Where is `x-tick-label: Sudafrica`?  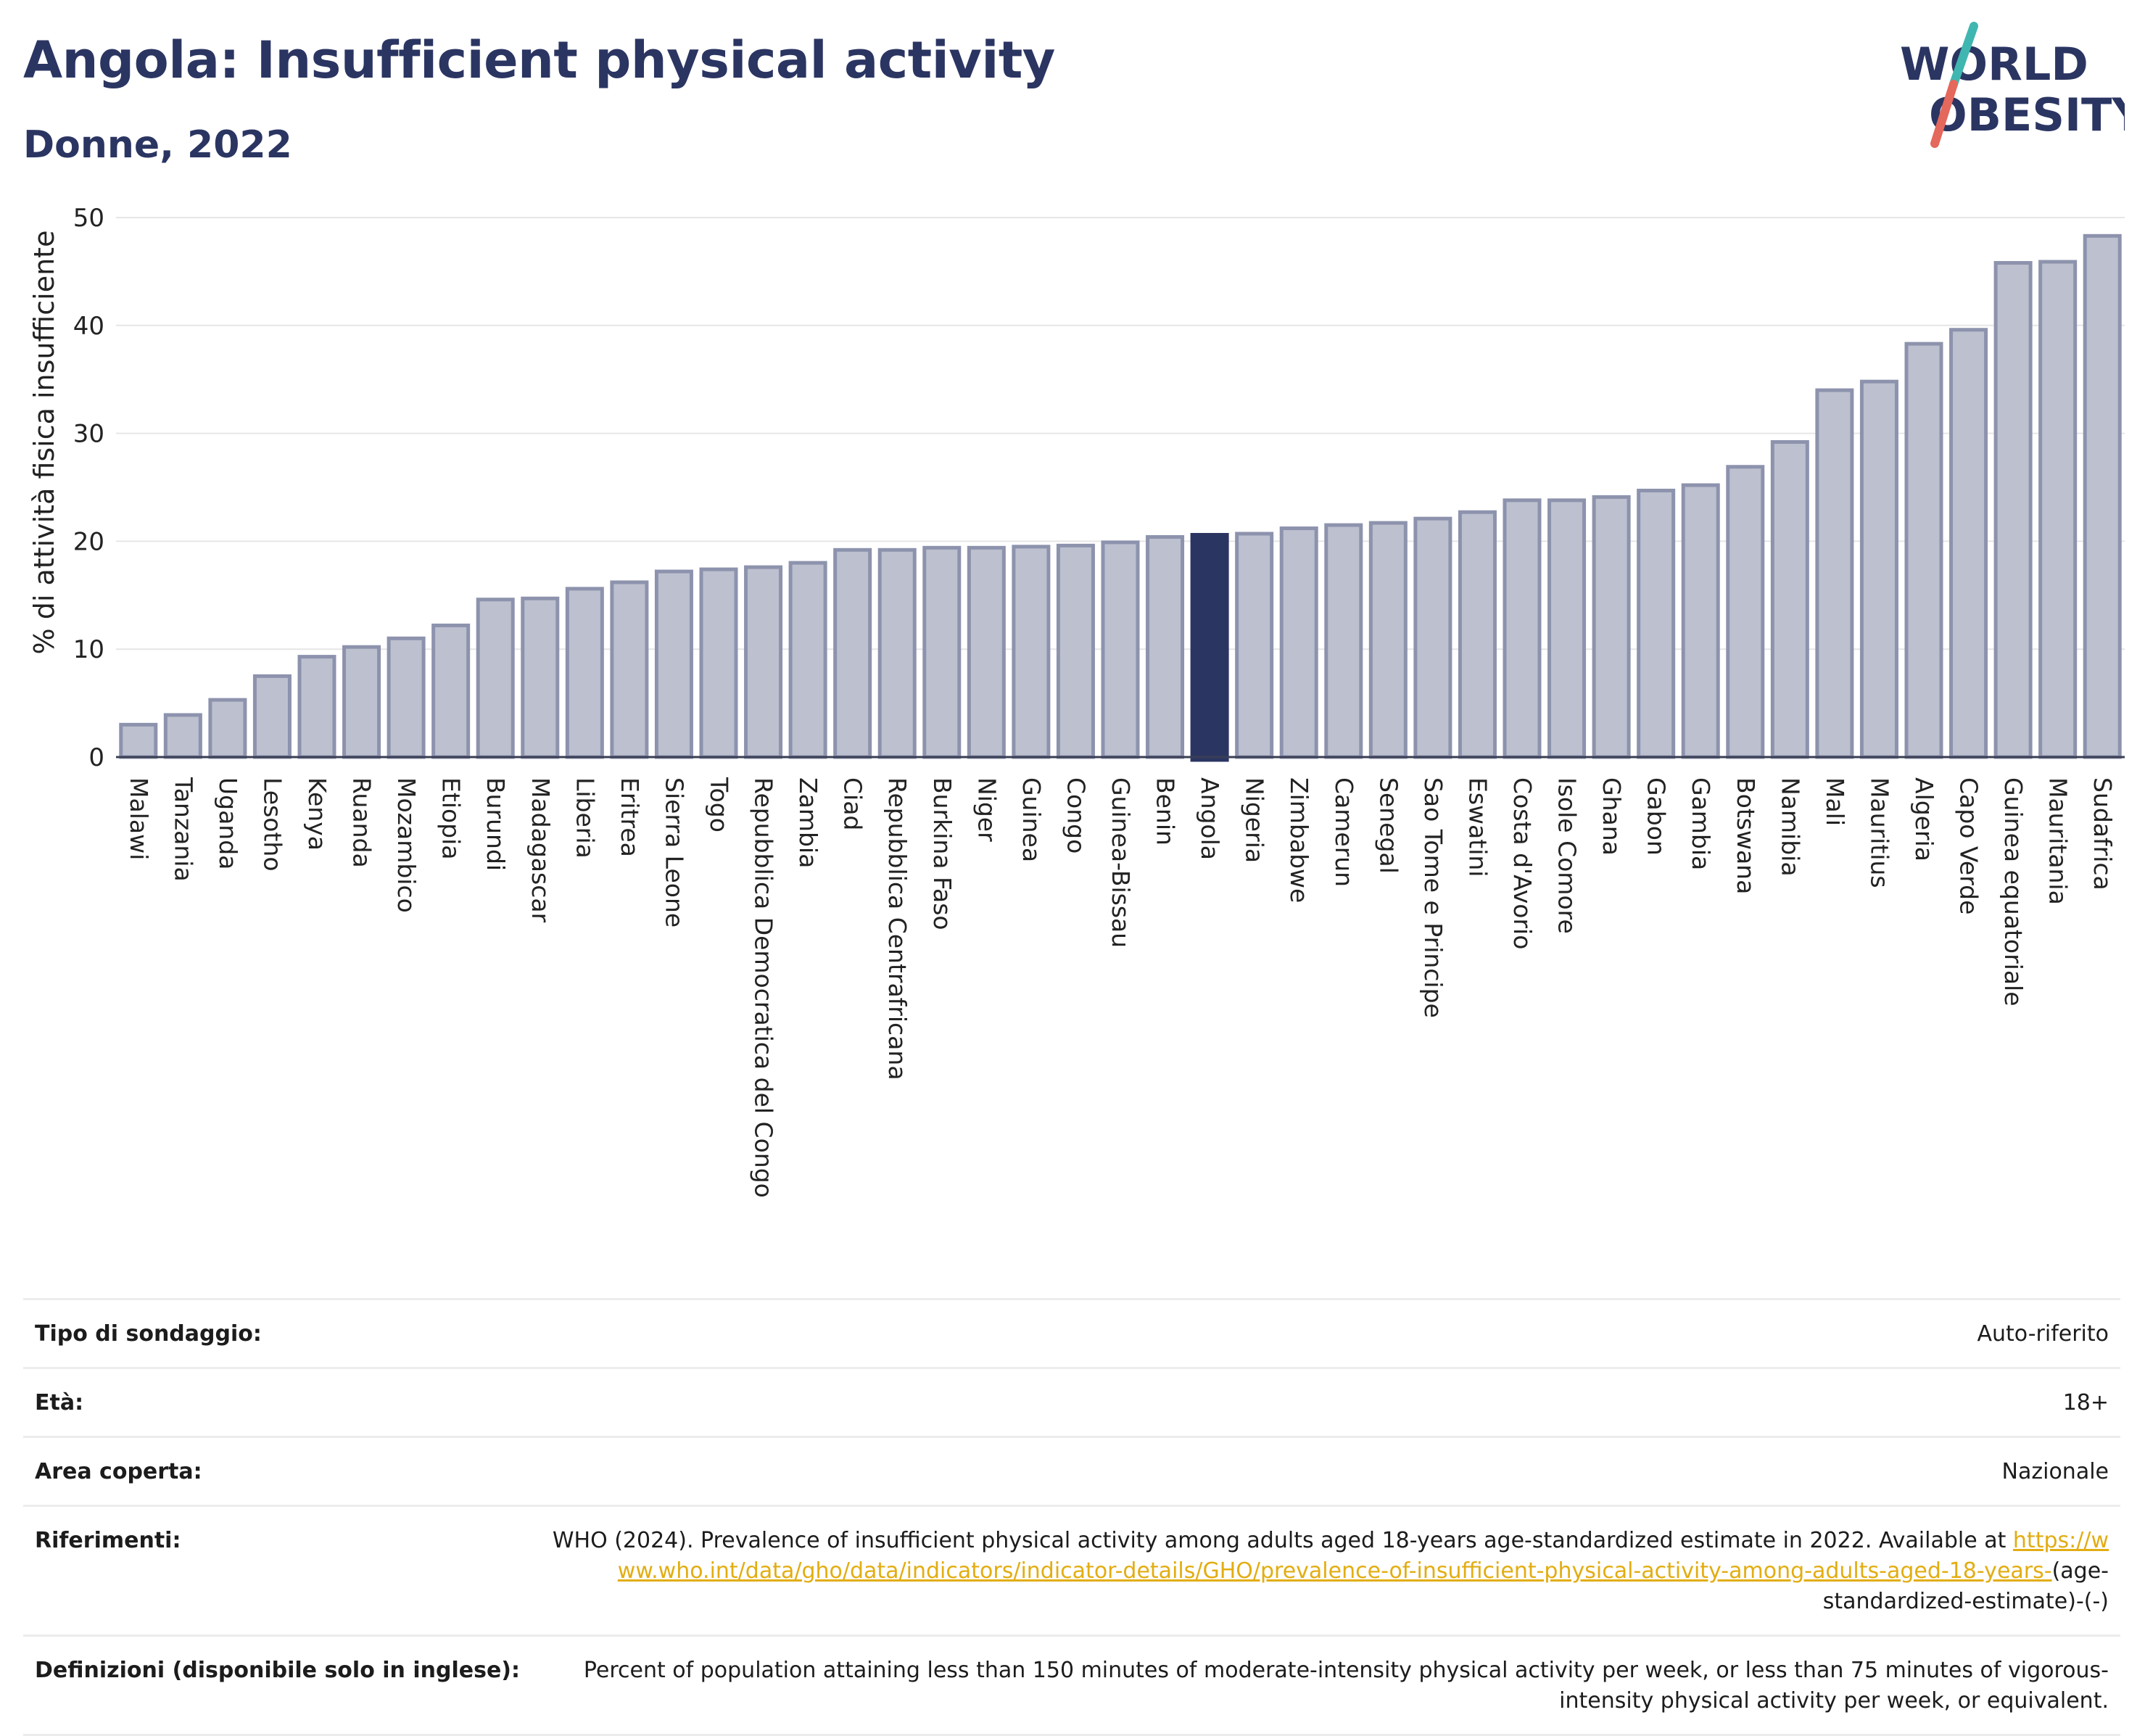
x-tick-label: Sudafrica is located at coordinates (2102, 834).